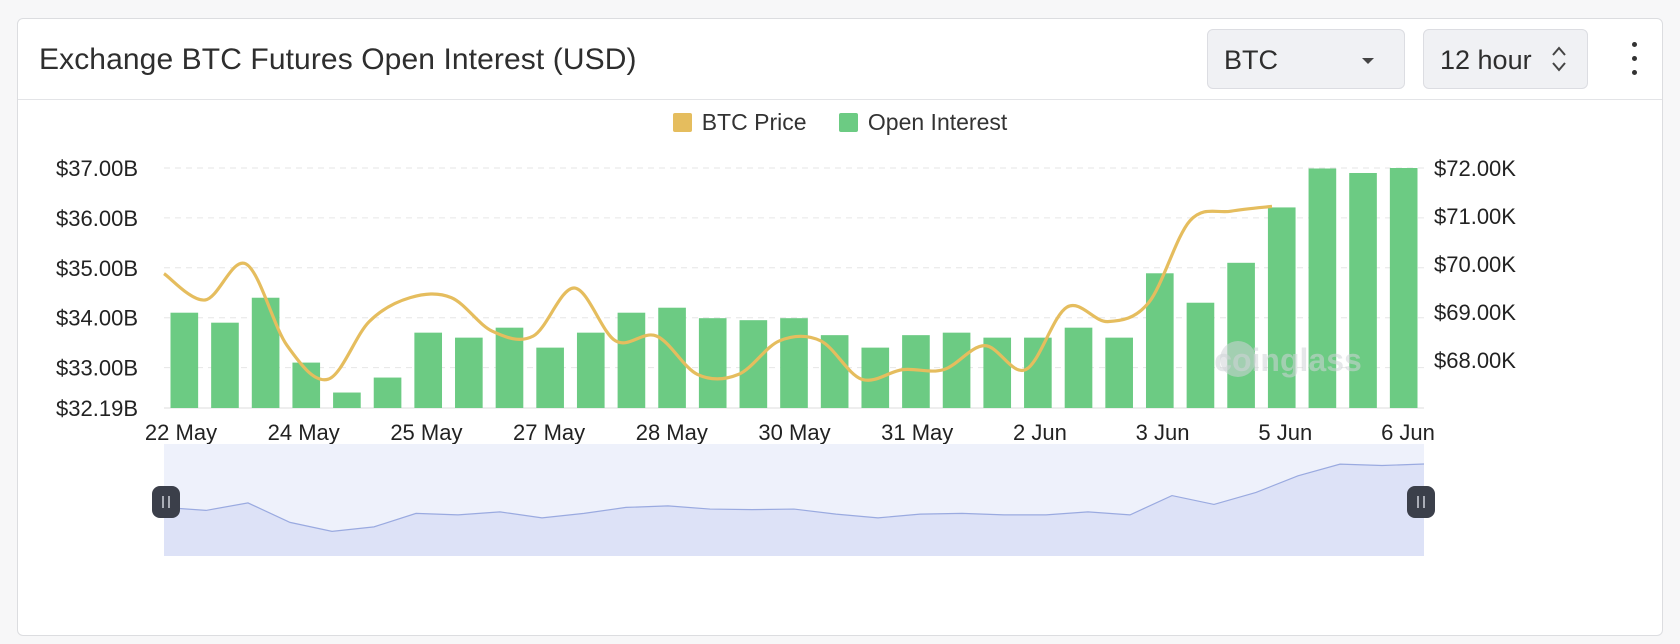  Describe the element at coordinates (1163, 432) in the screenshot. I see `x-tick-label: 3 Jun` at that location.